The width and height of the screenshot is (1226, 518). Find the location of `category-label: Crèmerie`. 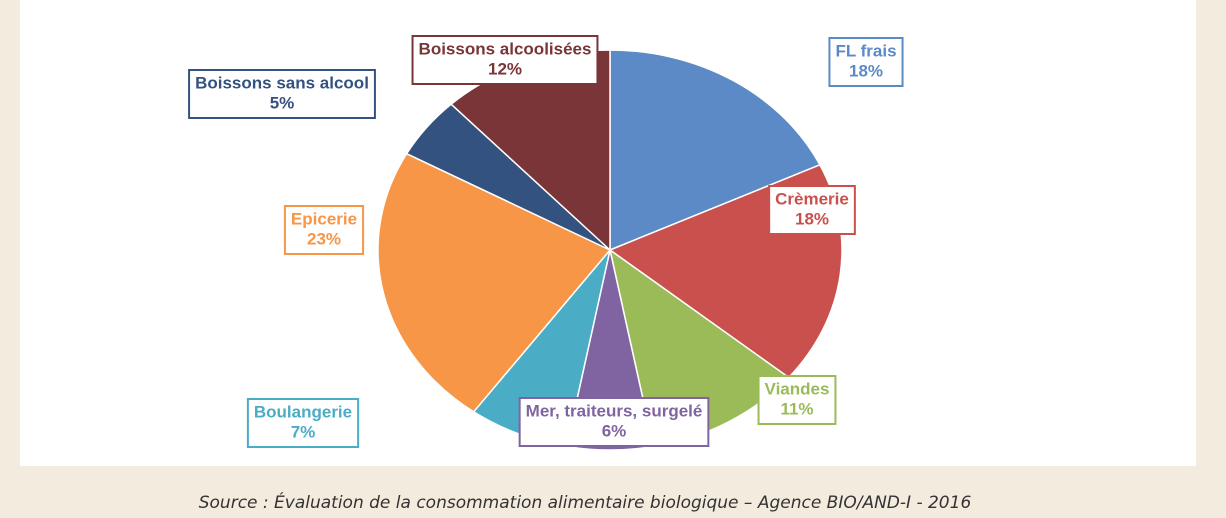

category-label: Crèmerie is located at coordinates (812, 198).